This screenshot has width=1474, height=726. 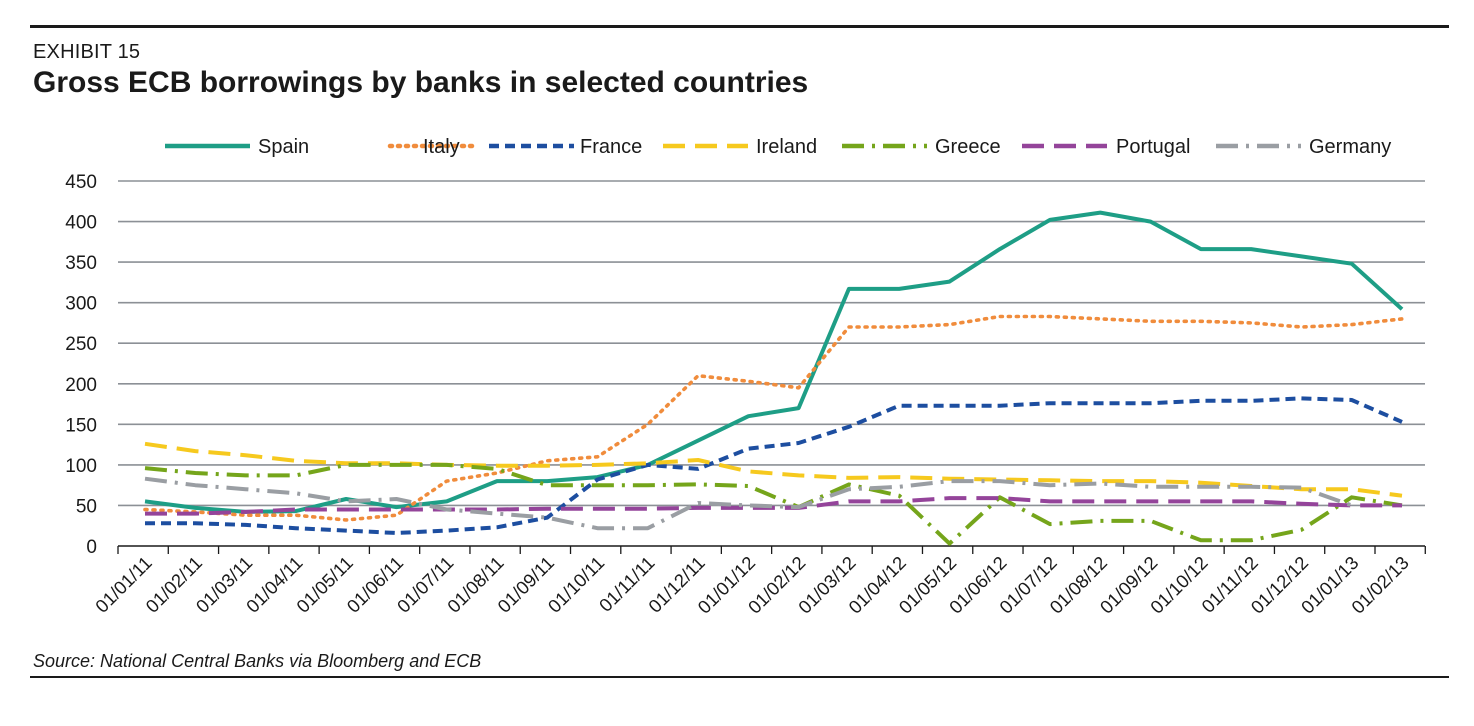 I want to click on y-tick-label: 400, so click(x=81, y=223).